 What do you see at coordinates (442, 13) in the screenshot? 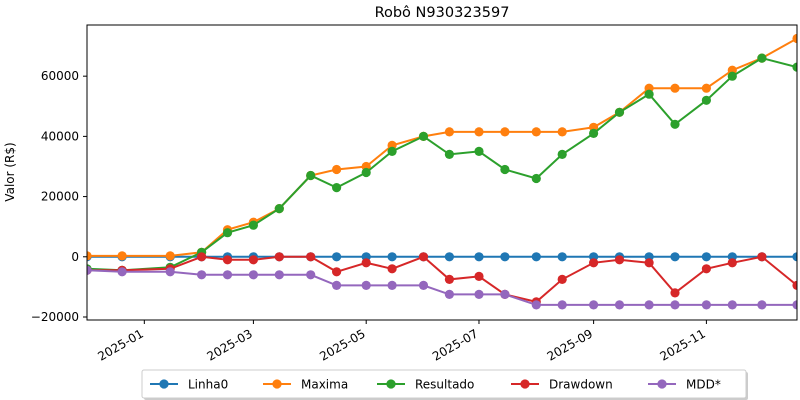
I see `chart-title: Robô N930323597` at bounding box center [442, 13].